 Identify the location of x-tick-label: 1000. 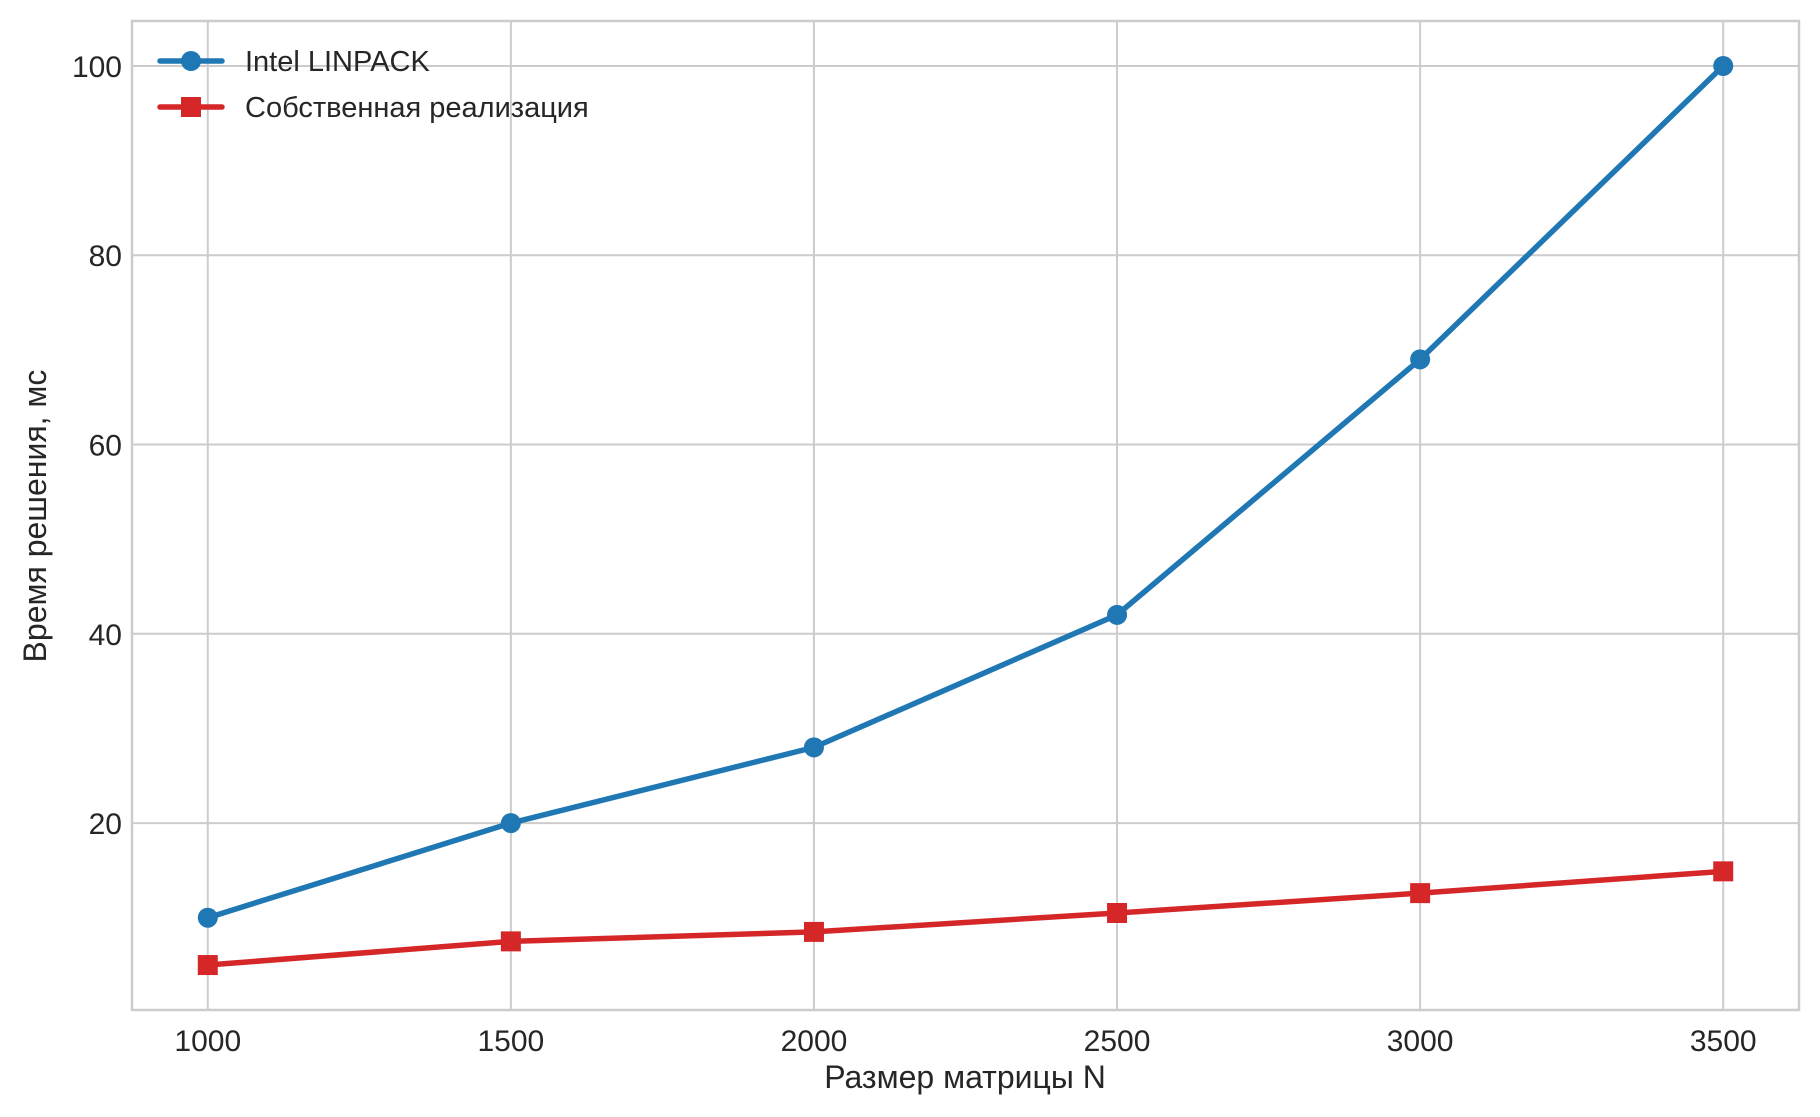
(207, 1041).